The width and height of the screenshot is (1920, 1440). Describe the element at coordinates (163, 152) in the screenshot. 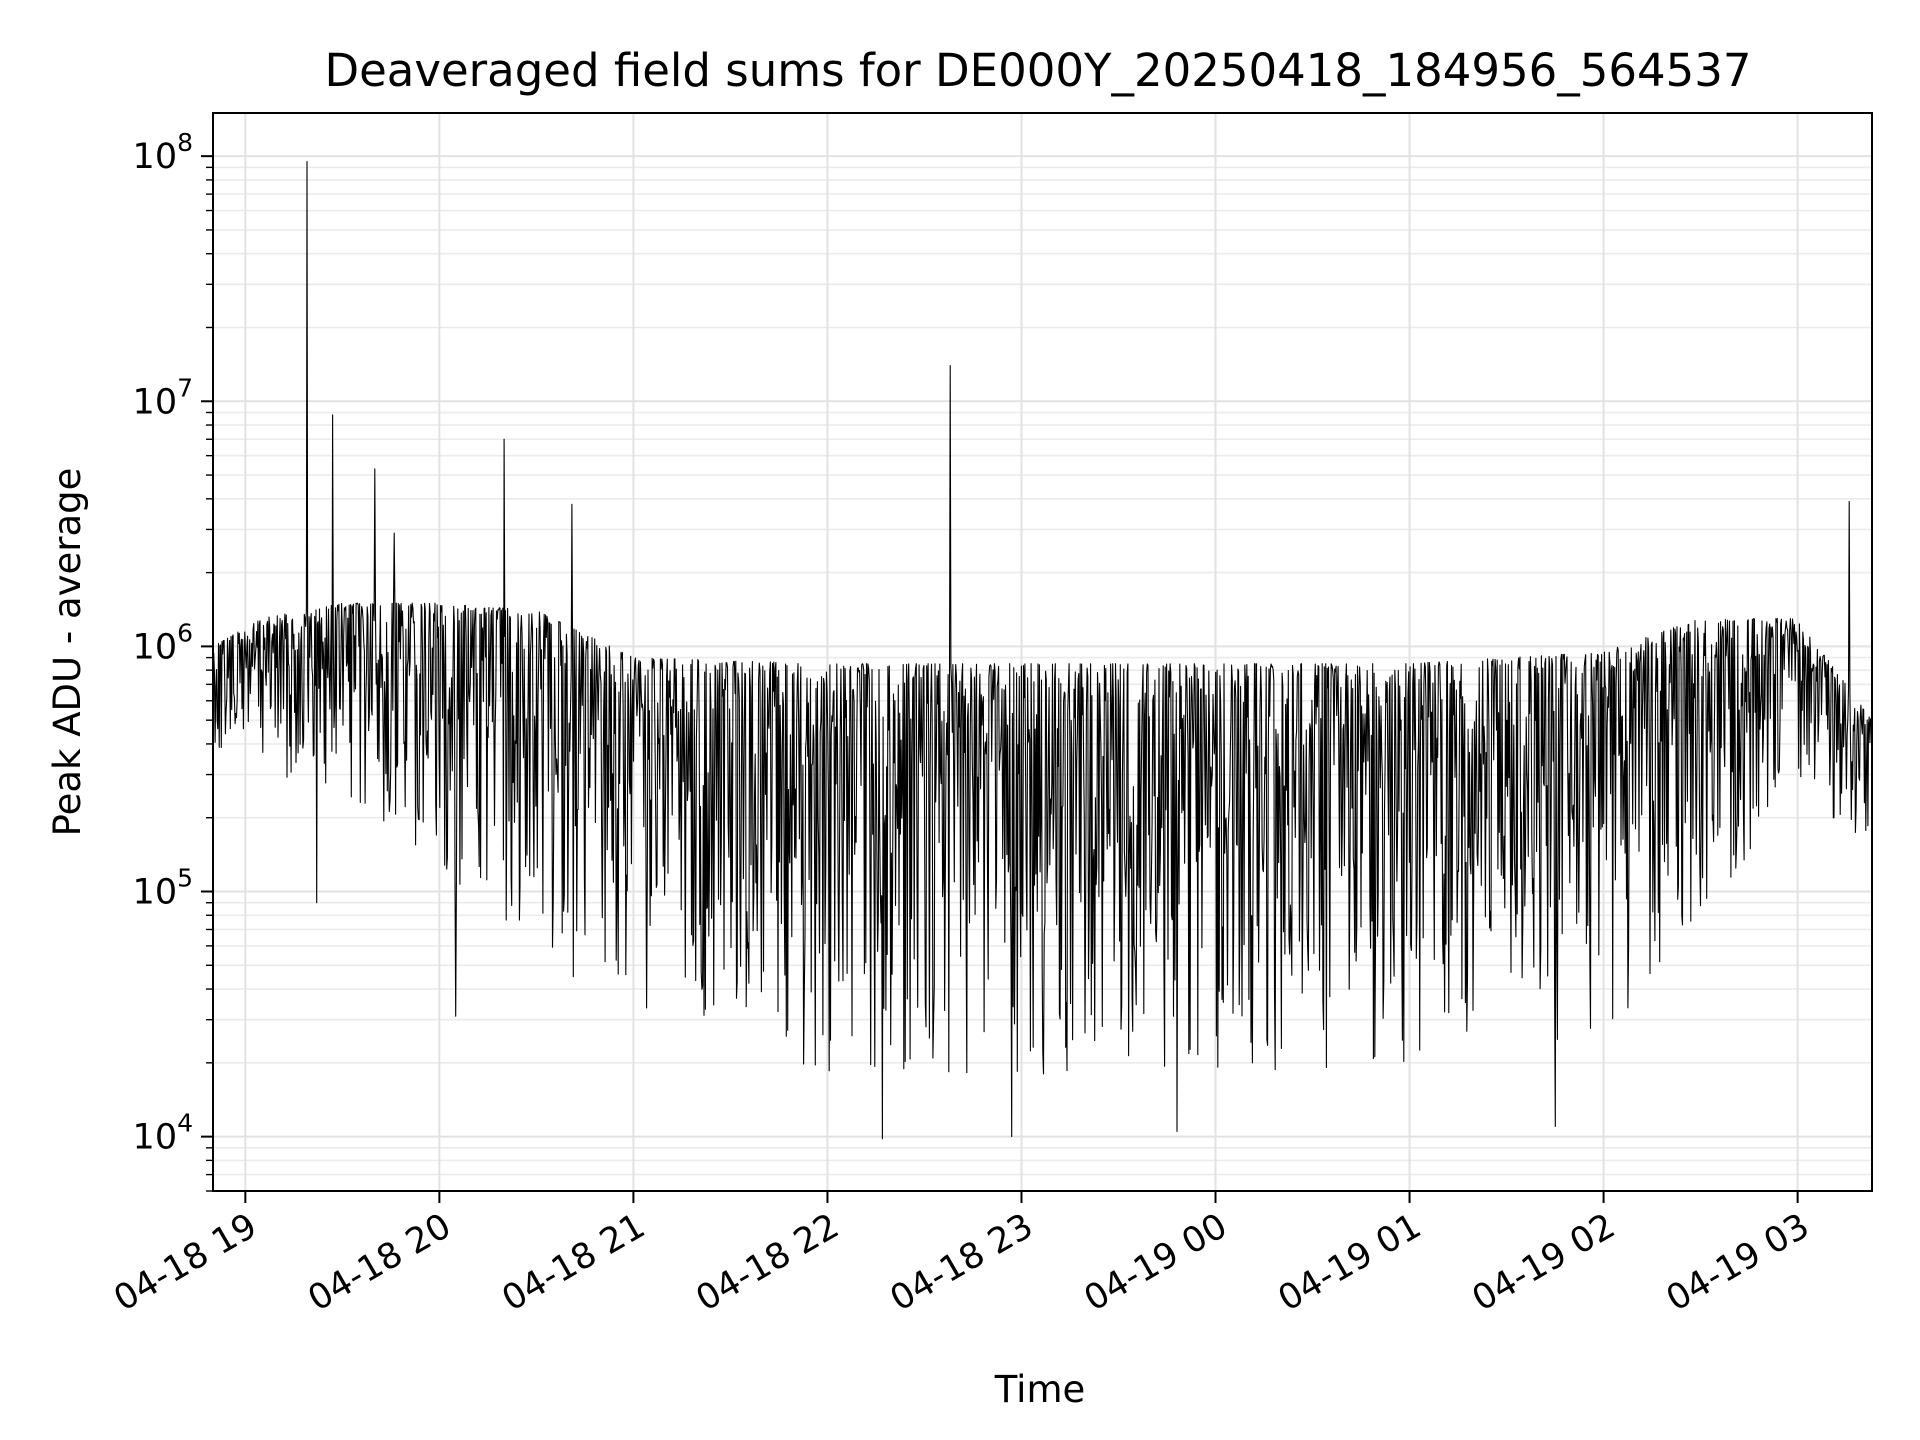

I see `y-tick-label: 10⁸` at that location.